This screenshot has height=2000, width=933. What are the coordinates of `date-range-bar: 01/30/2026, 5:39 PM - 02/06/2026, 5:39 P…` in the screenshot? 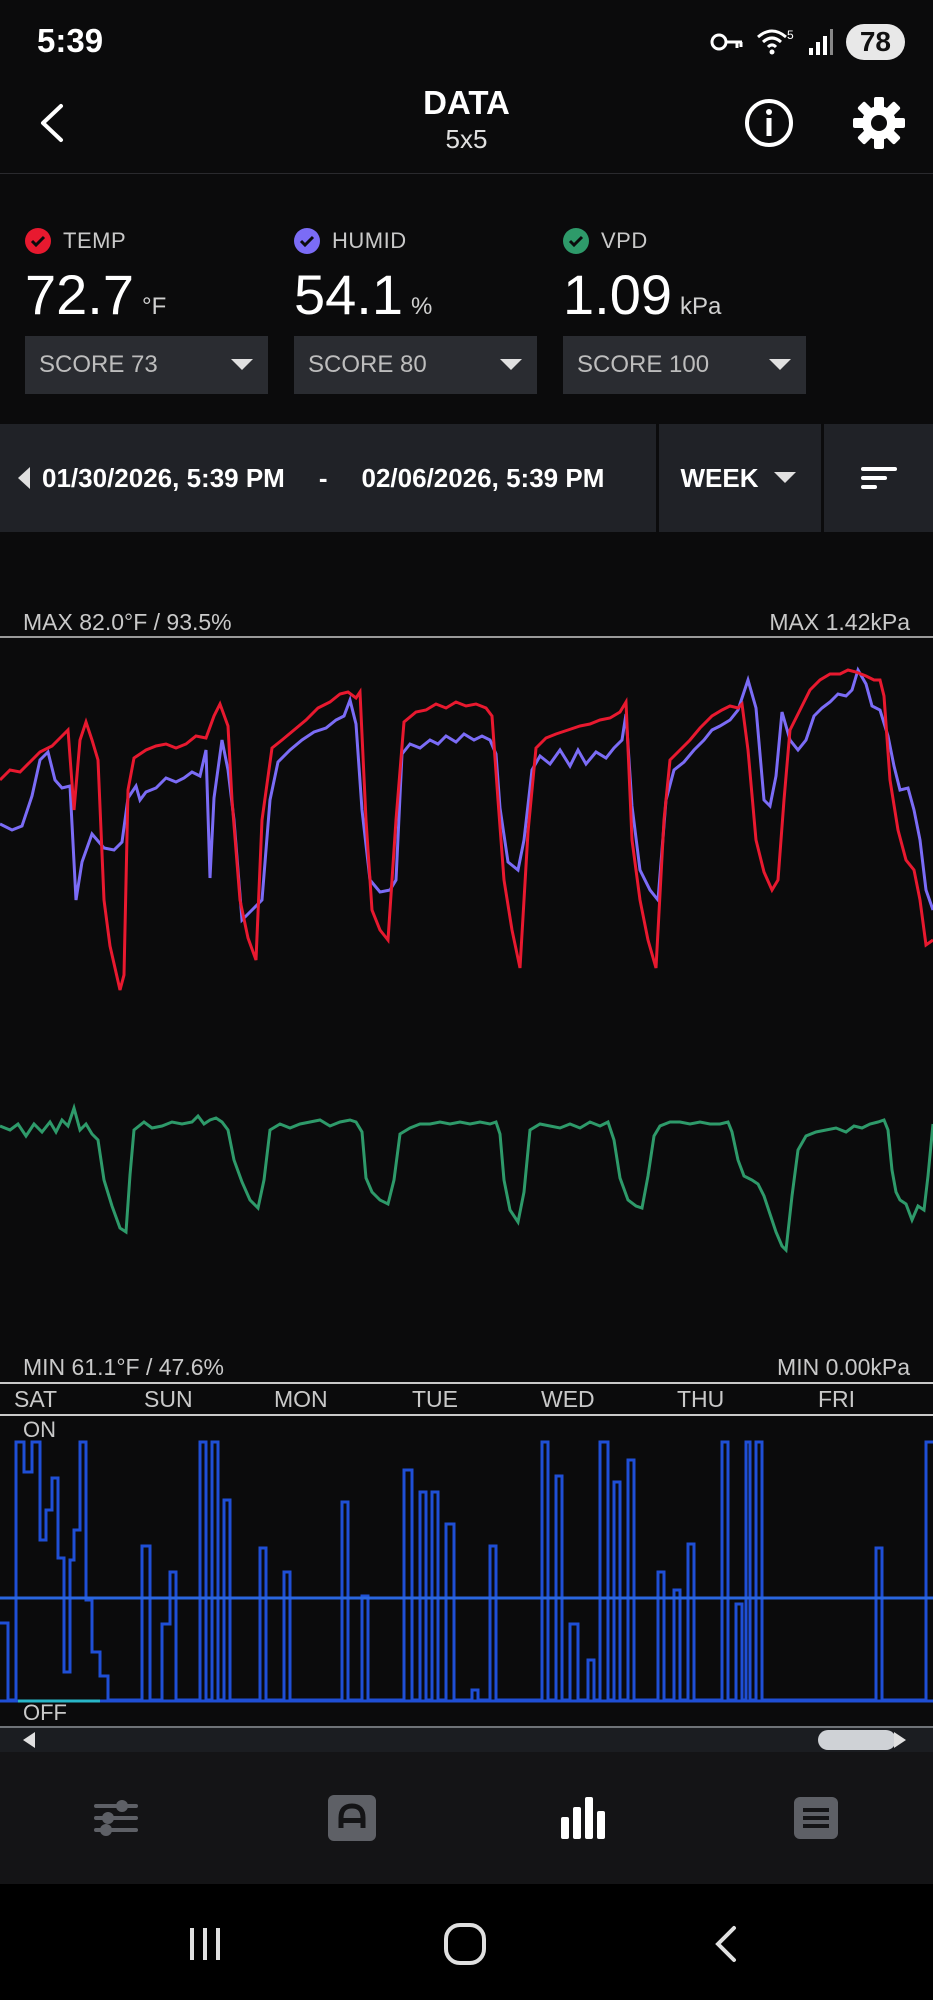 It's located at (466, 478).